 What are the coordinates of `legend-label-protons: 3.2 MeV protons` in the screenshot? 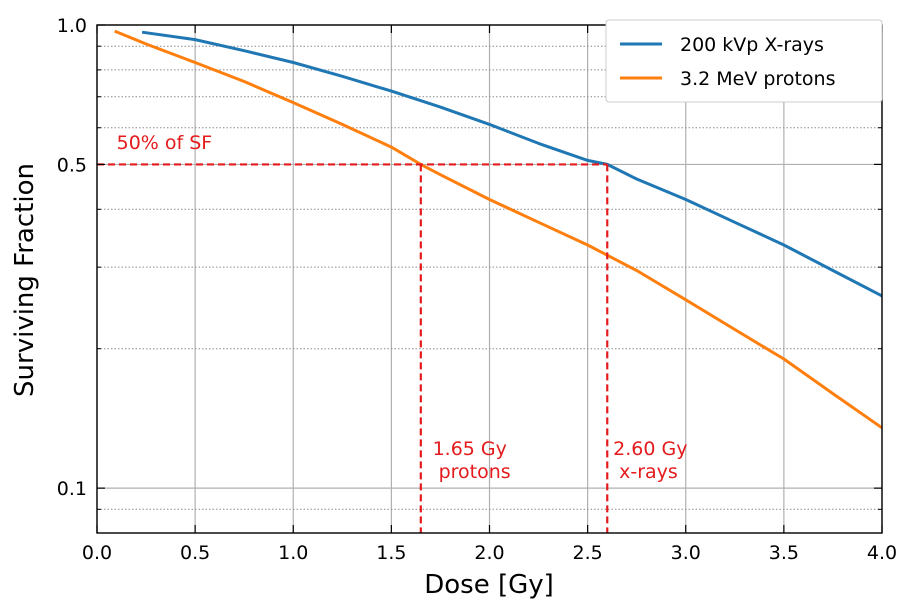 It's located at (757, 79).